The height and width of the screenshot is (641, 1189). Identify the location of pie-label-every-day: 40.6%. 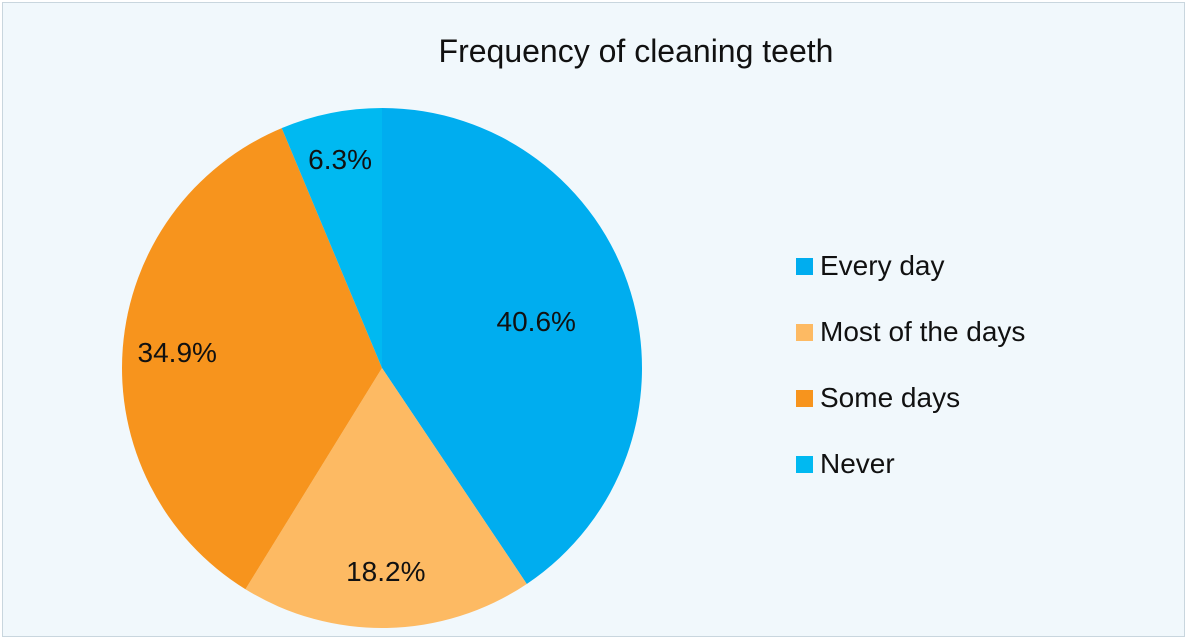
(536, 321).